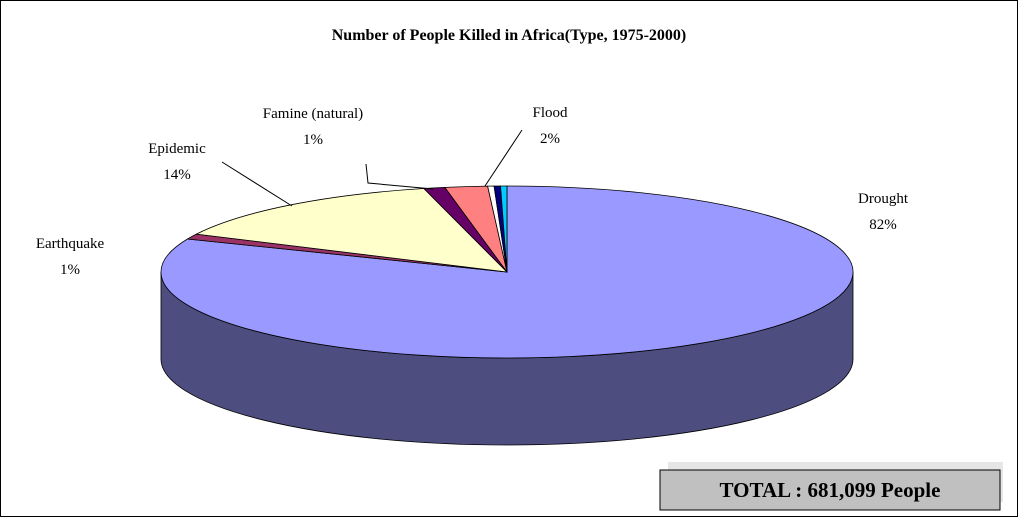 Image resolution: width=1019 pixels, height=523 pixels. I want to click on total-box, so click(830, 490).